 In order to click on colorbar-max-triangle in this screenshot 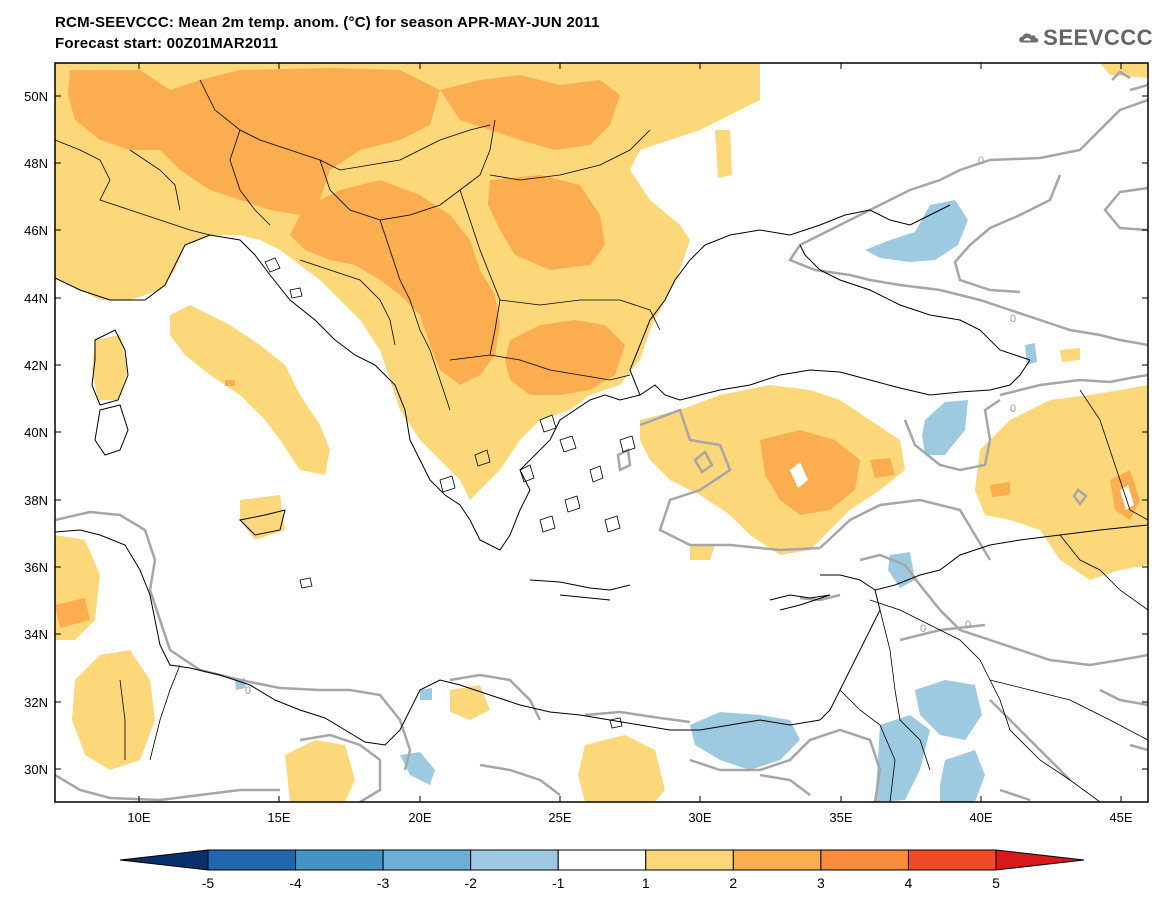, I will do `click(1040, 860)`.